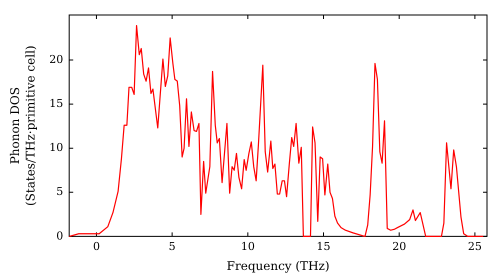 Image resolution: width=500 pixels, height=280 pixels. What do you see at coordinates (172, 246) in the screenshot?
I see `x-tick-label: 5` at bounding box center [172, 246].